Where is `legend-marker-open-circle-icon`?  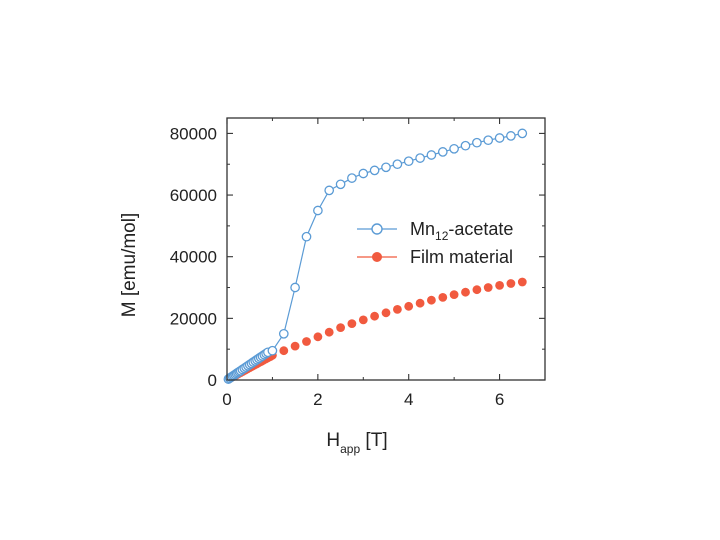 legend-marker-open-circle-icon is located at coordinates (377, 229).